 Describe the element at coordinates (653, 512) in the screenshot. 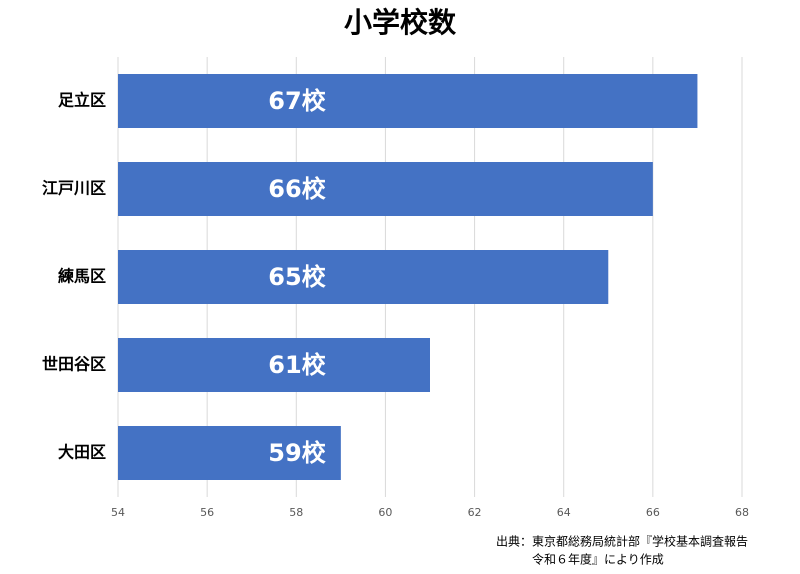

I see `x-tick-label: 66` at that location.